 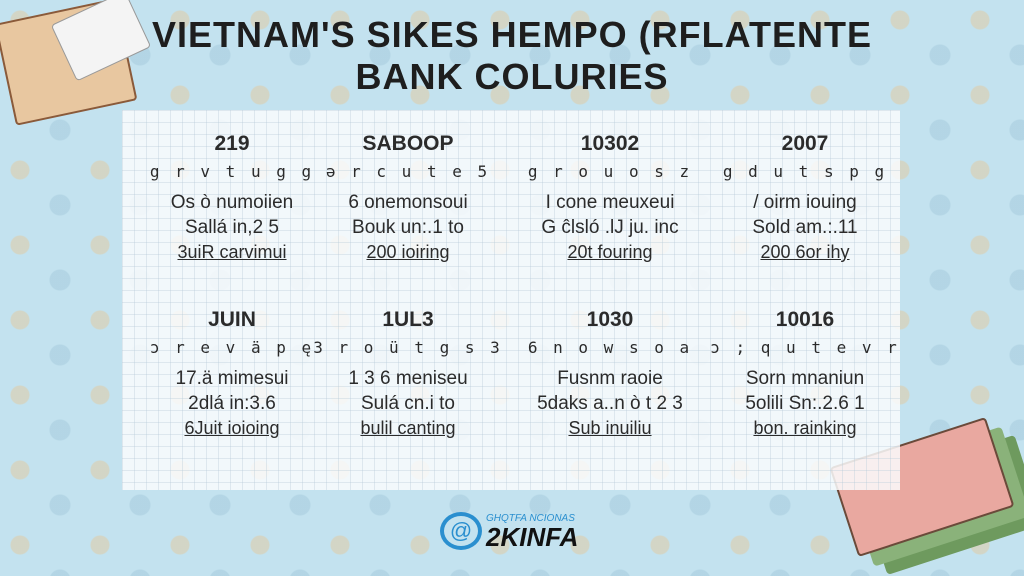 What do you see at coordinates (408, 428) in the screenshot?
I see `card-link: bulil canting` at bounding box center [408, 428].